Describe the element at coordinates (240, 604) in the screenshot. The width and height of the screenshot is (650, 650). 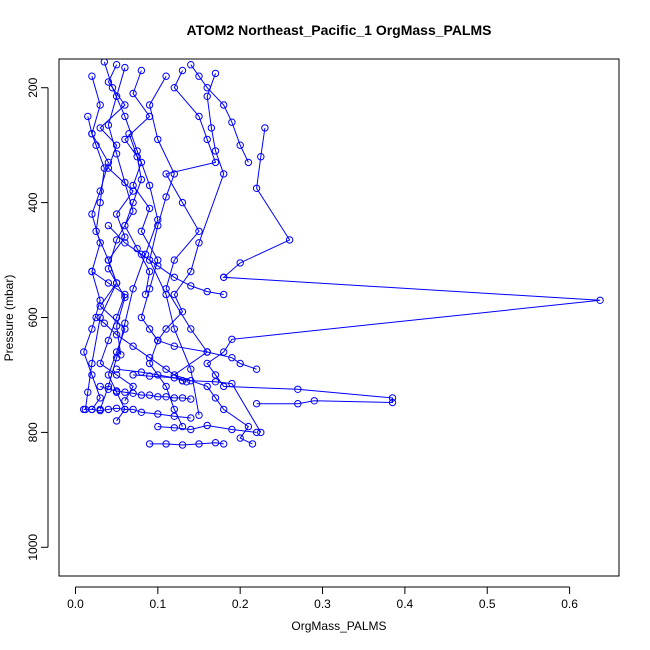
I see `x-tick-label: 0.2` at that location.